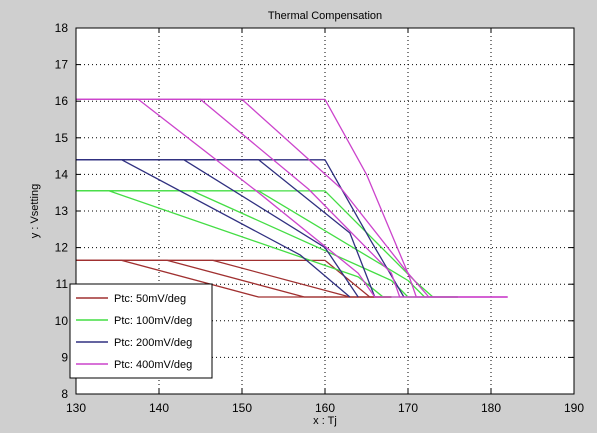 The image size is (597, 433). Describe the element at coordinates (325, 421) in the screenshot. I see `x-axis-label: x : Tj` at that location.